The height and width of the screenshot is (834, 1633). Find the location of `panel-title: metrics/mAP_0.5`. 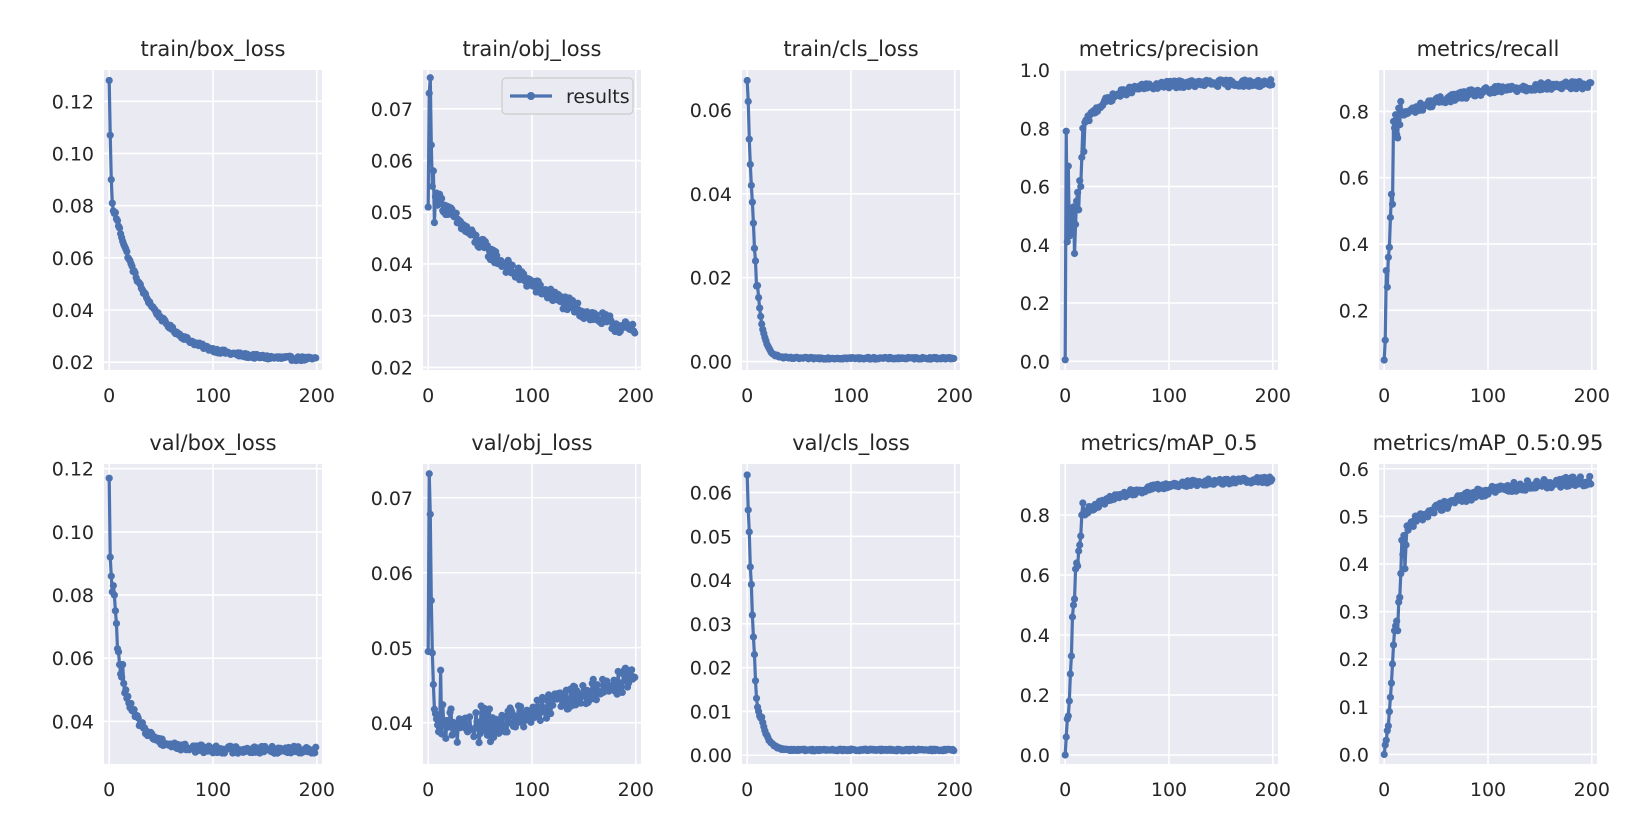

panel-title: metrics/mAP_0.5 is located at coordinates (1168, 443).